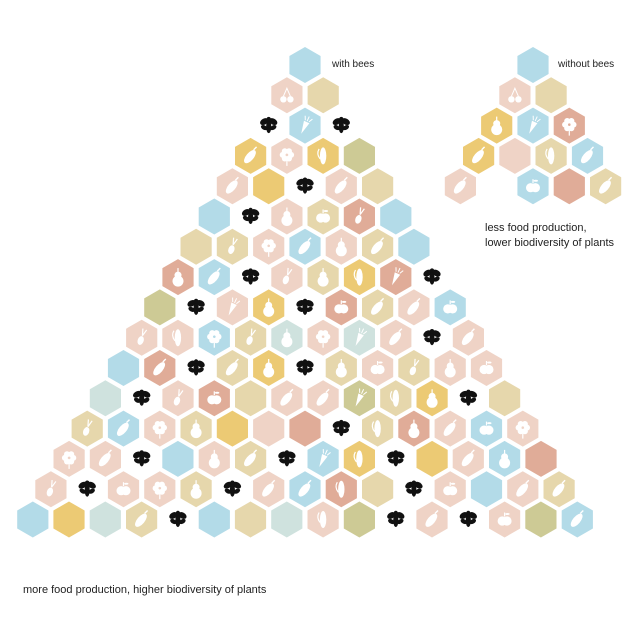 The height and width of the screenshot is (621, 644). I want to click on carrot-icon, so click(397, 276).